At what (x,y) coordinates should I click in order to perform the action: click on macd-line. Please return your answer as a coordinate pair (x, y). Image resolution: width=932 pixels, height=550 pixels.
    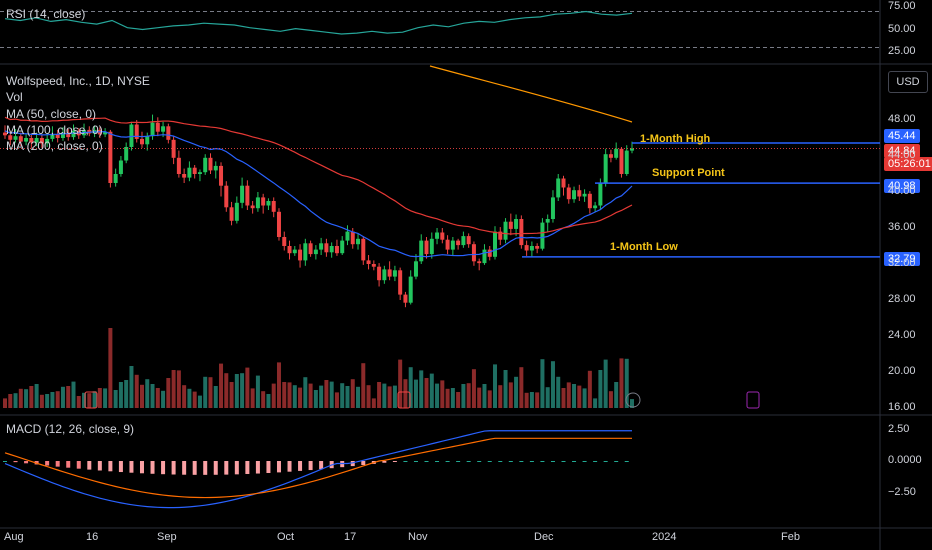
    Looking at the image, I should click on (318, 469).